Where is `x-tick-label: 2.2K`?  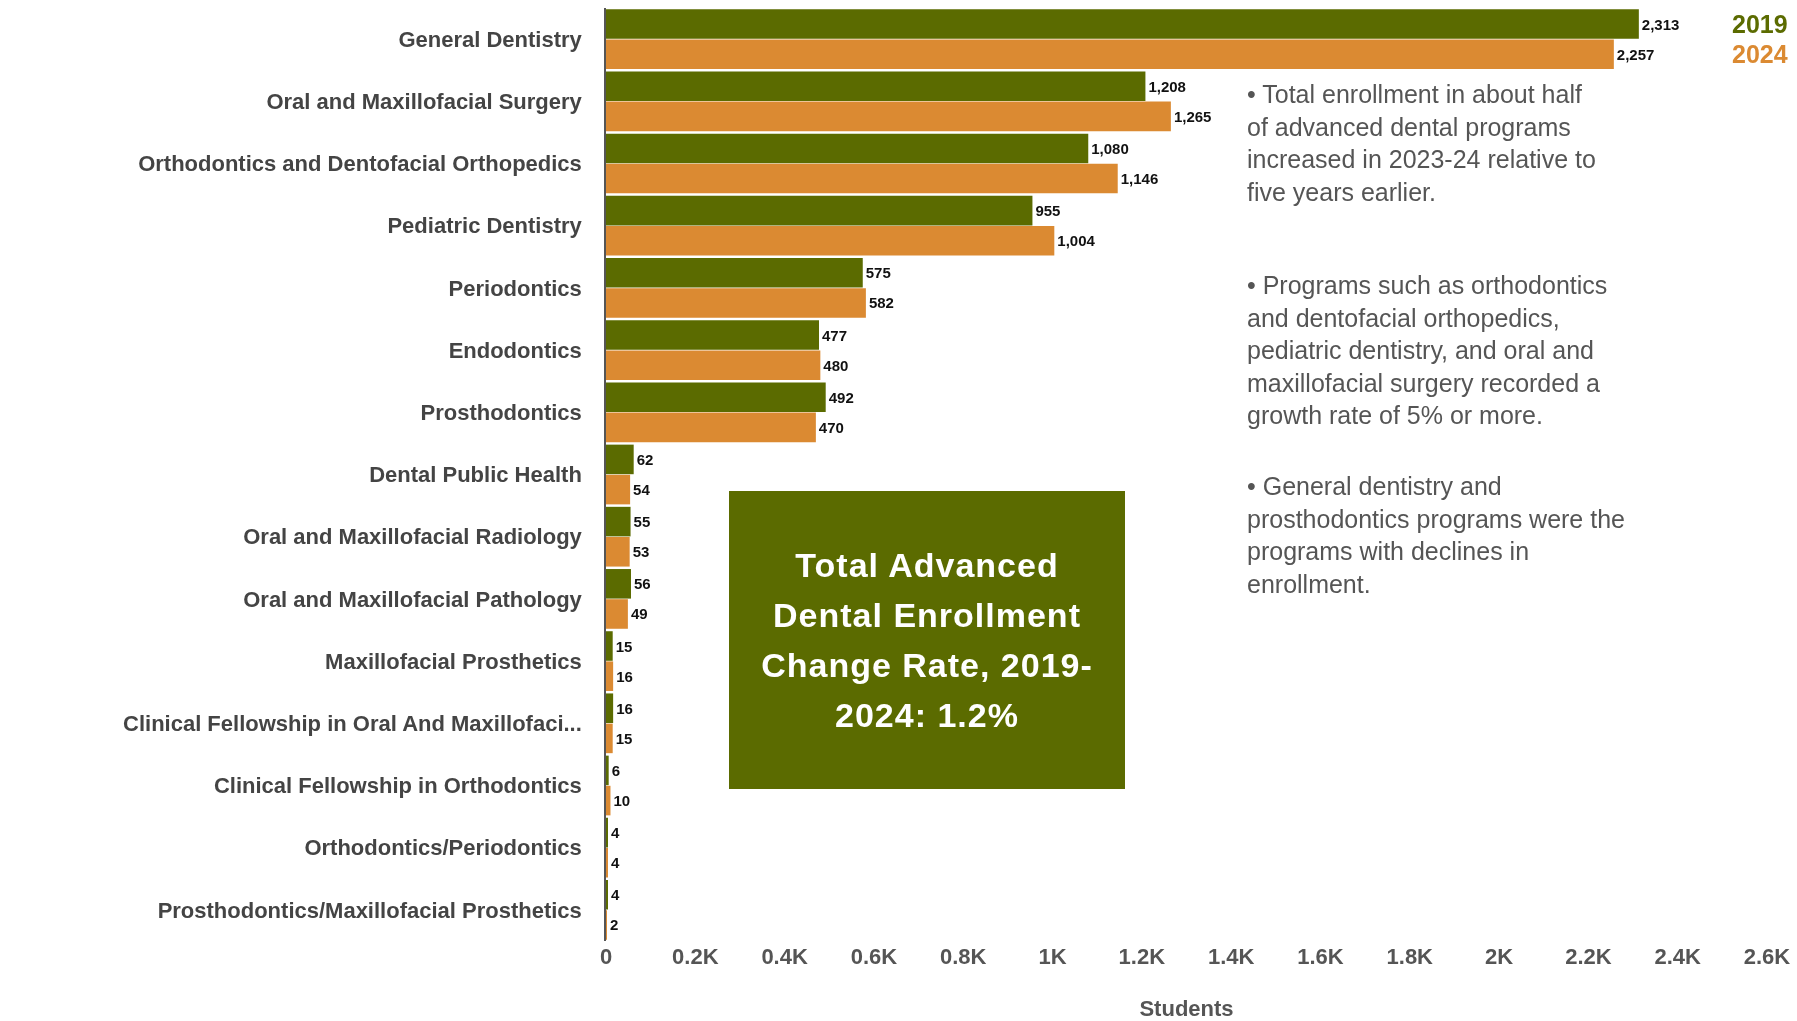 x-tick-label: 2.2K is located at coordinates (1588, 956).